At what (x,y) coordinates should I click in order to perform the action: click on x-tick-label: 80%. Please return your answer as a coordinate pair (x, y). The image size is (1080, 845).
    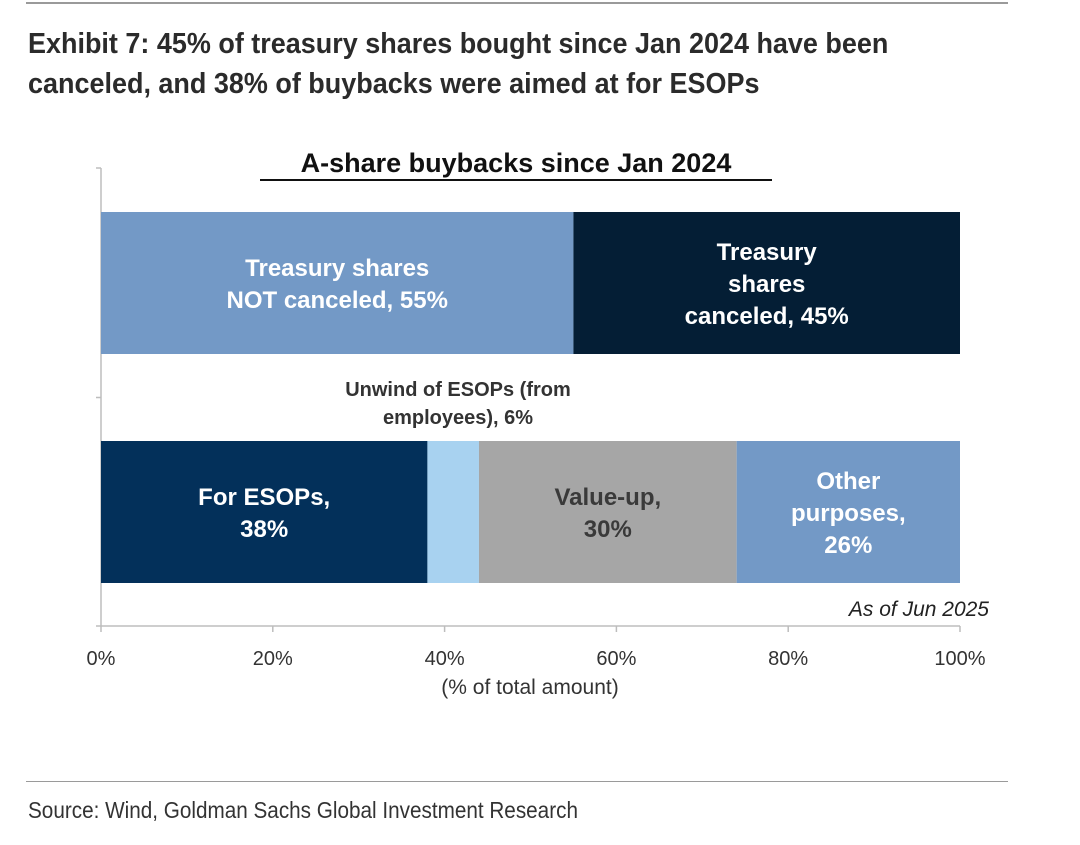
    Looking at the image, I should click on (788, 659).